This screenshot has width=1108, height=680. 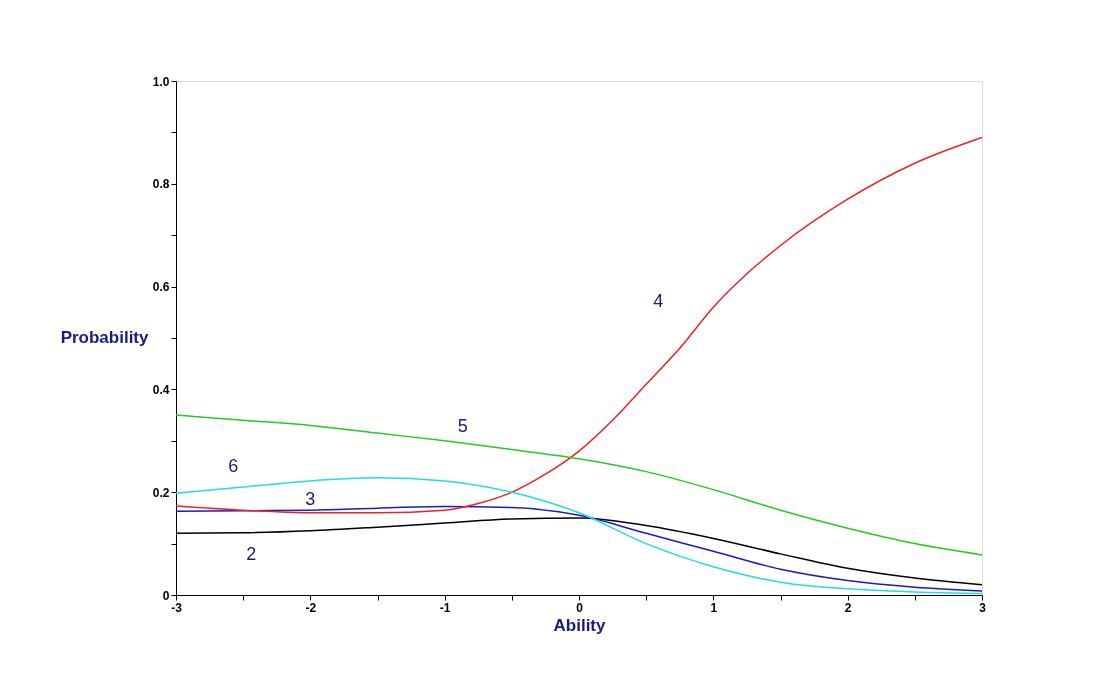 What do you see at coordinates (251, 553) in the screenshot?
I see `series-label: 2` at bounding box center [251, 553].